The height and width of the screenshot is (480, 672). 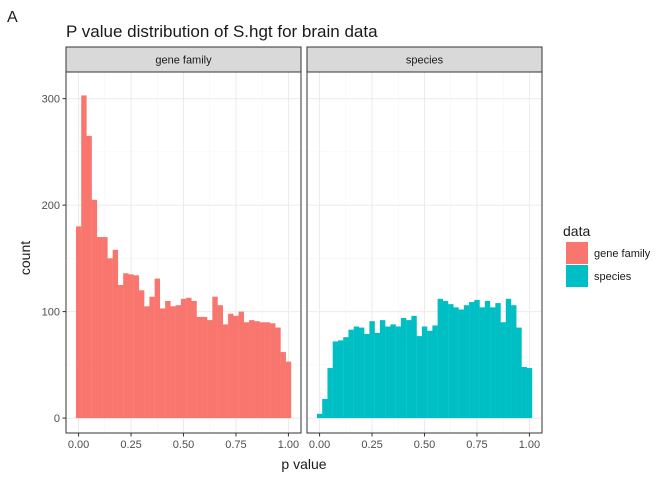 What do you see at coordinates (529, 445) in the screenshot?
I see `x-tick-label: 1.00` at bounding box center [529, 445].